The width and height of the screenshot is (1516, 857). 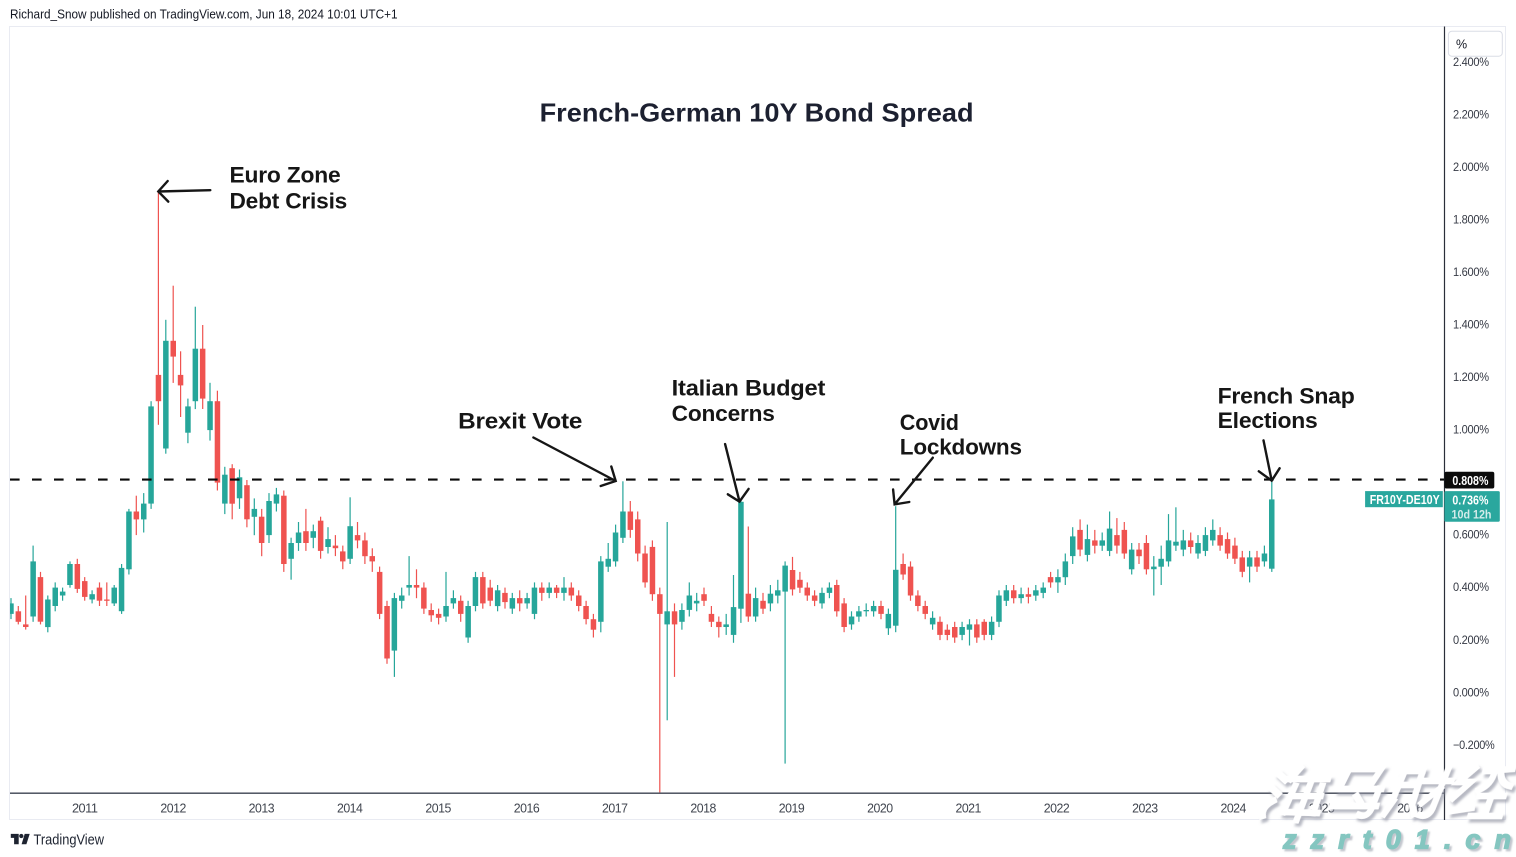 What do you see at coordinates (1286, 396) in the screenshot?
I see `svg-text: French Snap` at bounding box center [1286, 396].